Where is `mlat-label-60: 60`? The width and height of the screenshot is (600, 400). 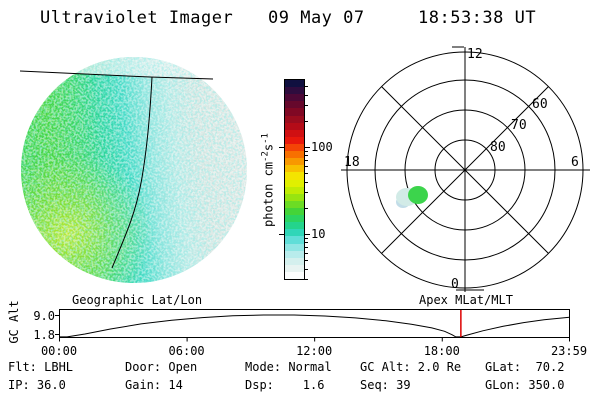
mlat-label-60: 60 is located at coordinates (540, 104).